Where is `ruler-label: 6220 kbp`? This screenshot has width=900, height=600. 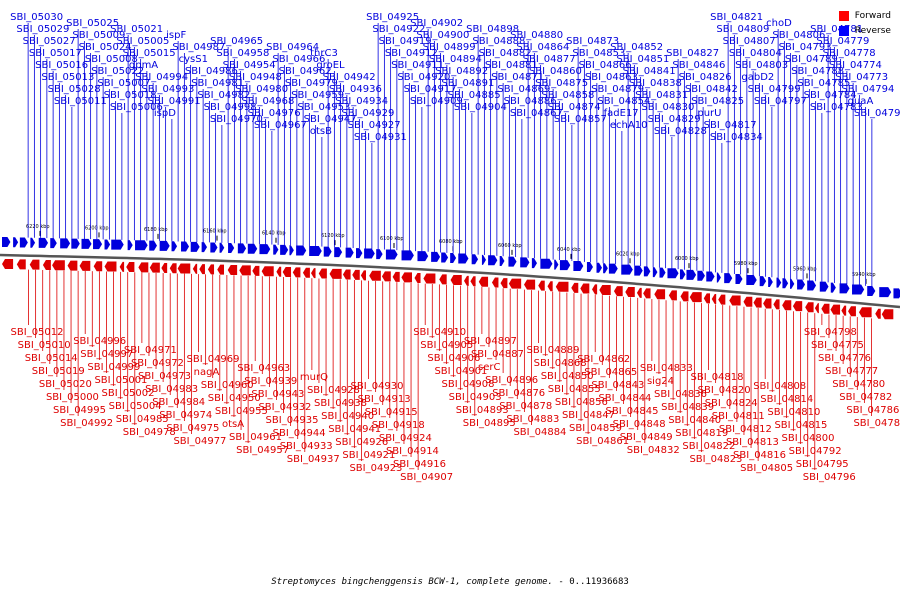 ruler-label: 6220 kbp is located at coordinates (38, 227).